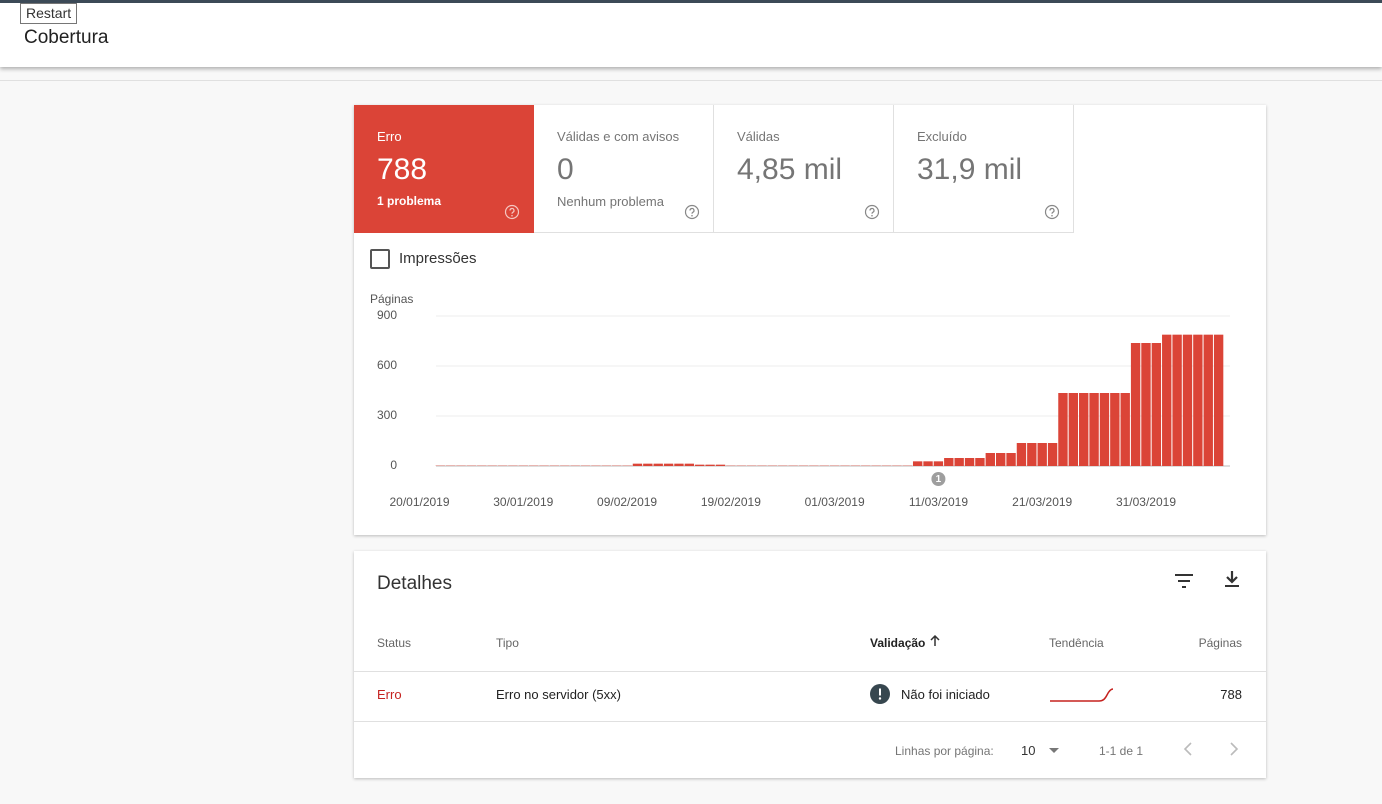 The image size is (1382, 804). I want to click on rows-per-page-select: 10, so click(1028, 750).